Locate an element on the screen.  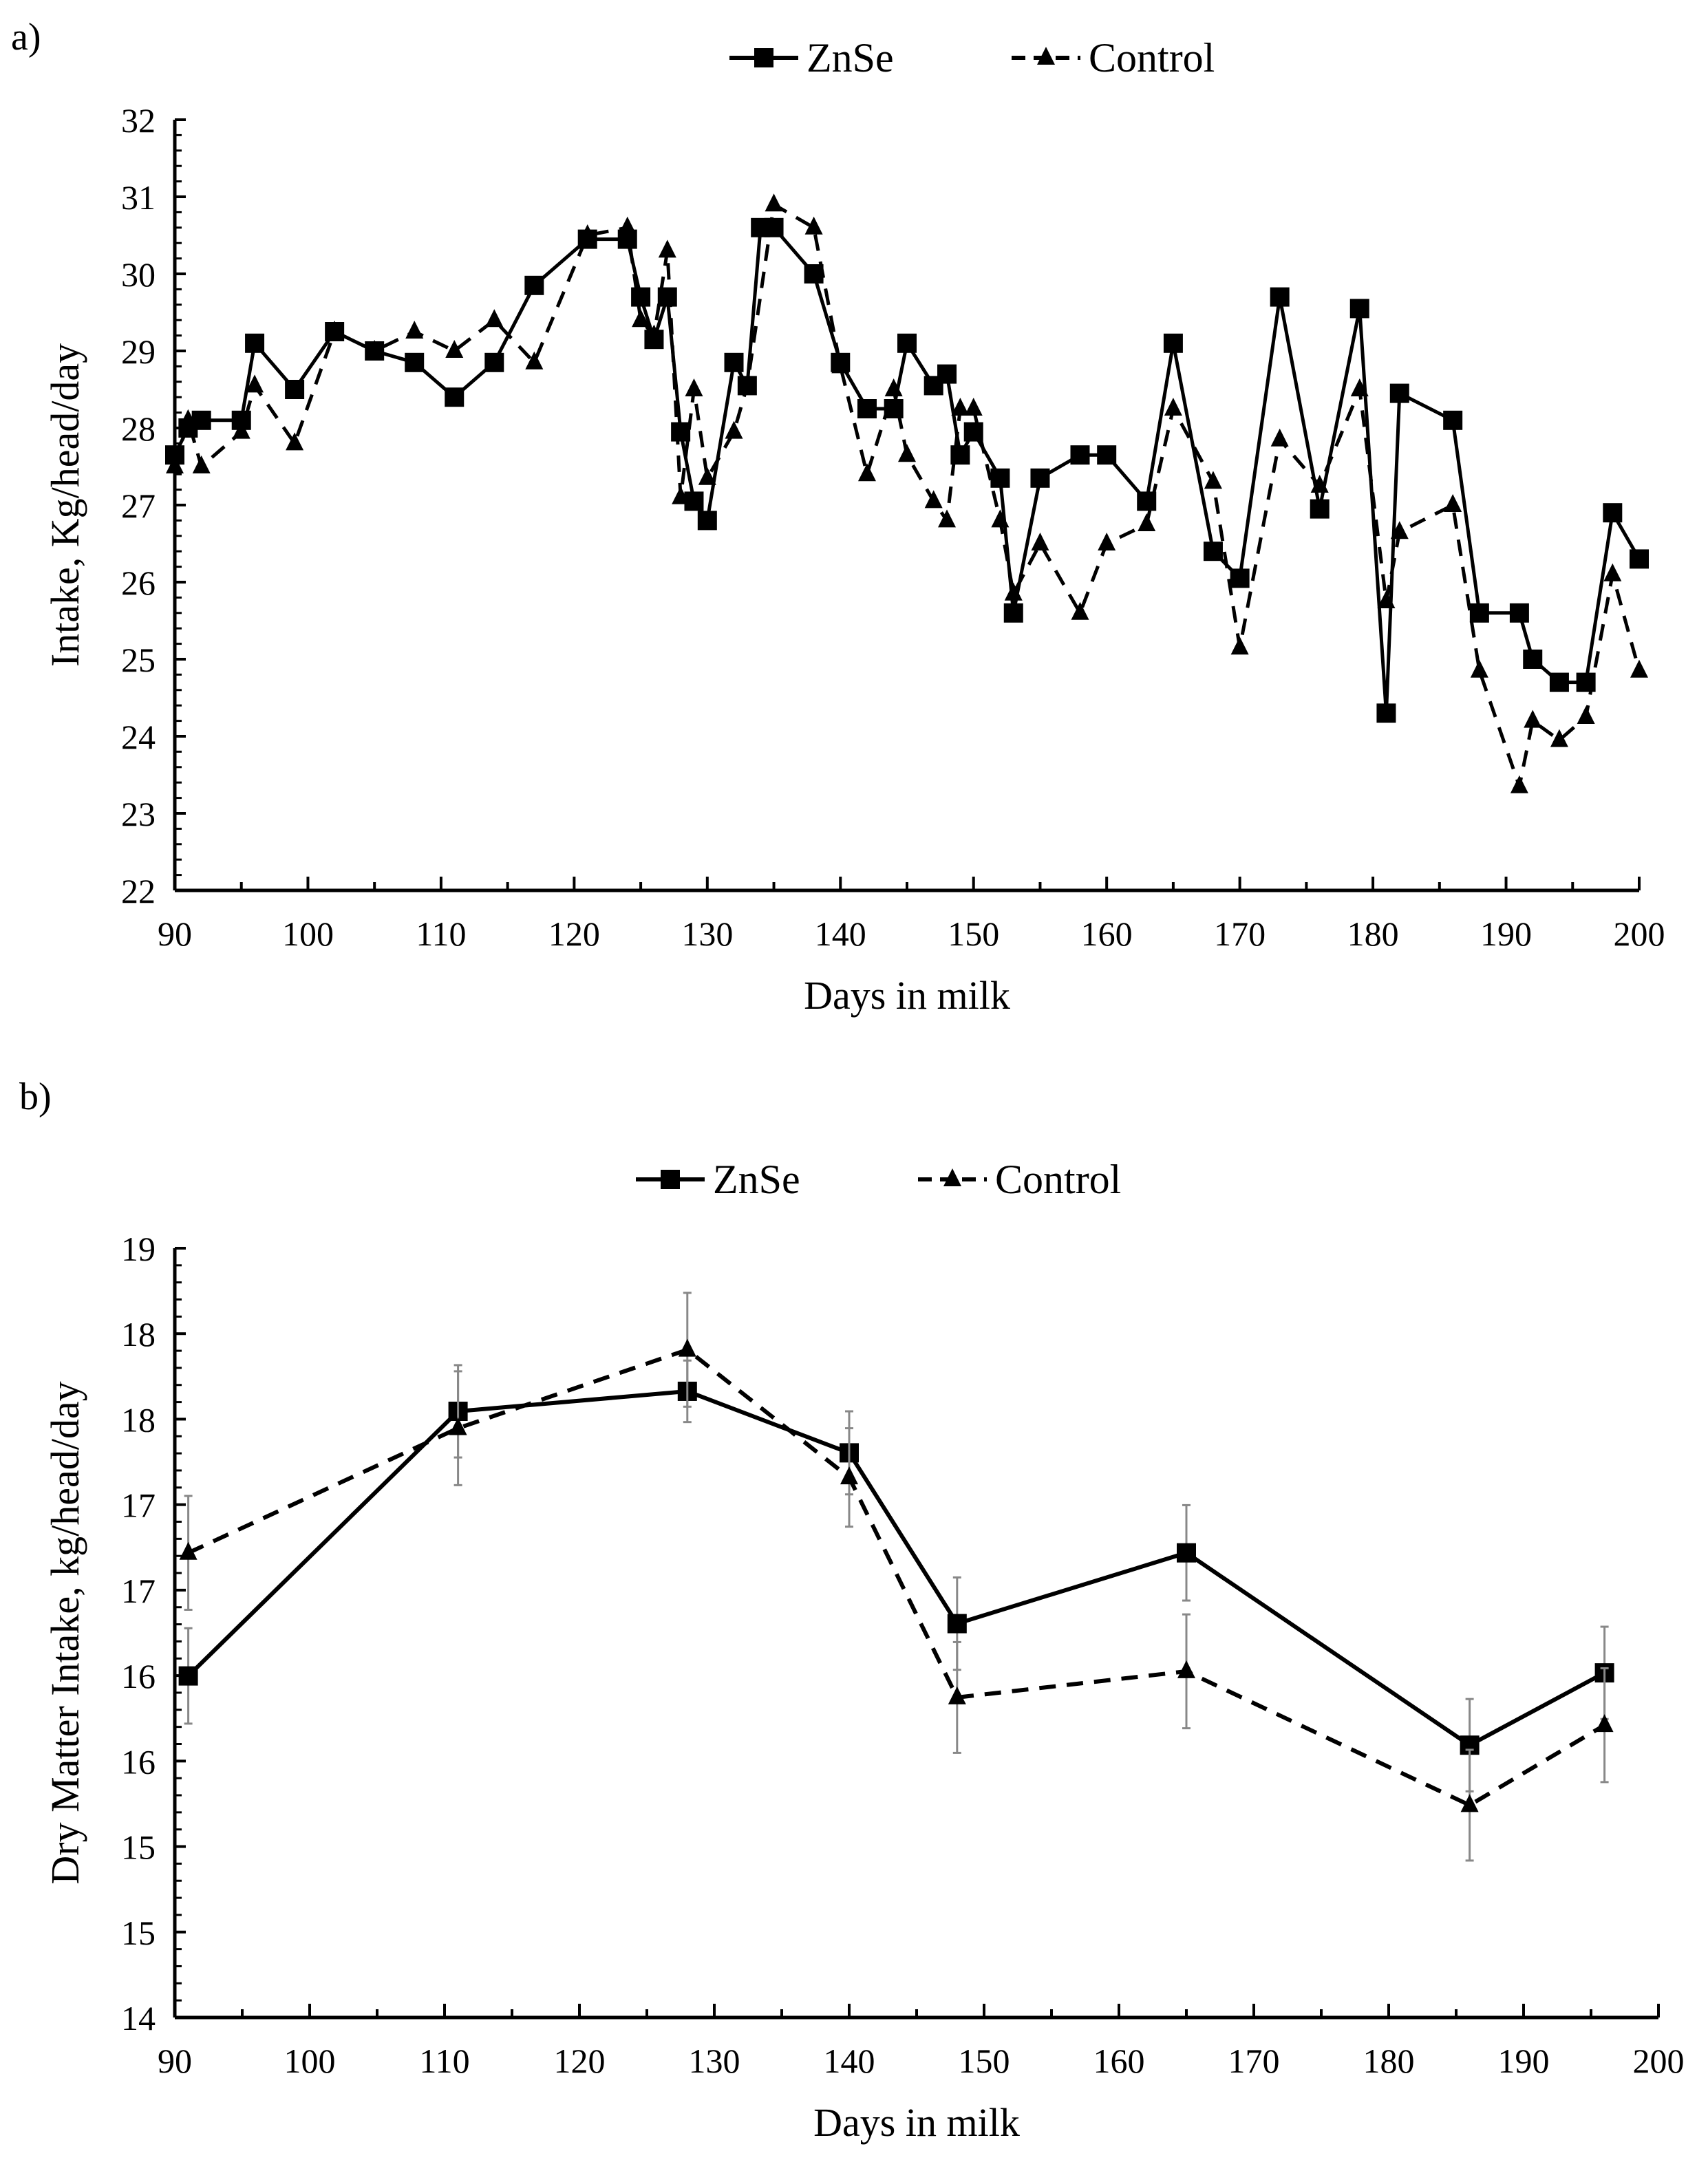
y-axis-label: Dry Matter Intake, kg/head/day is located at coordinates (65, 1632).